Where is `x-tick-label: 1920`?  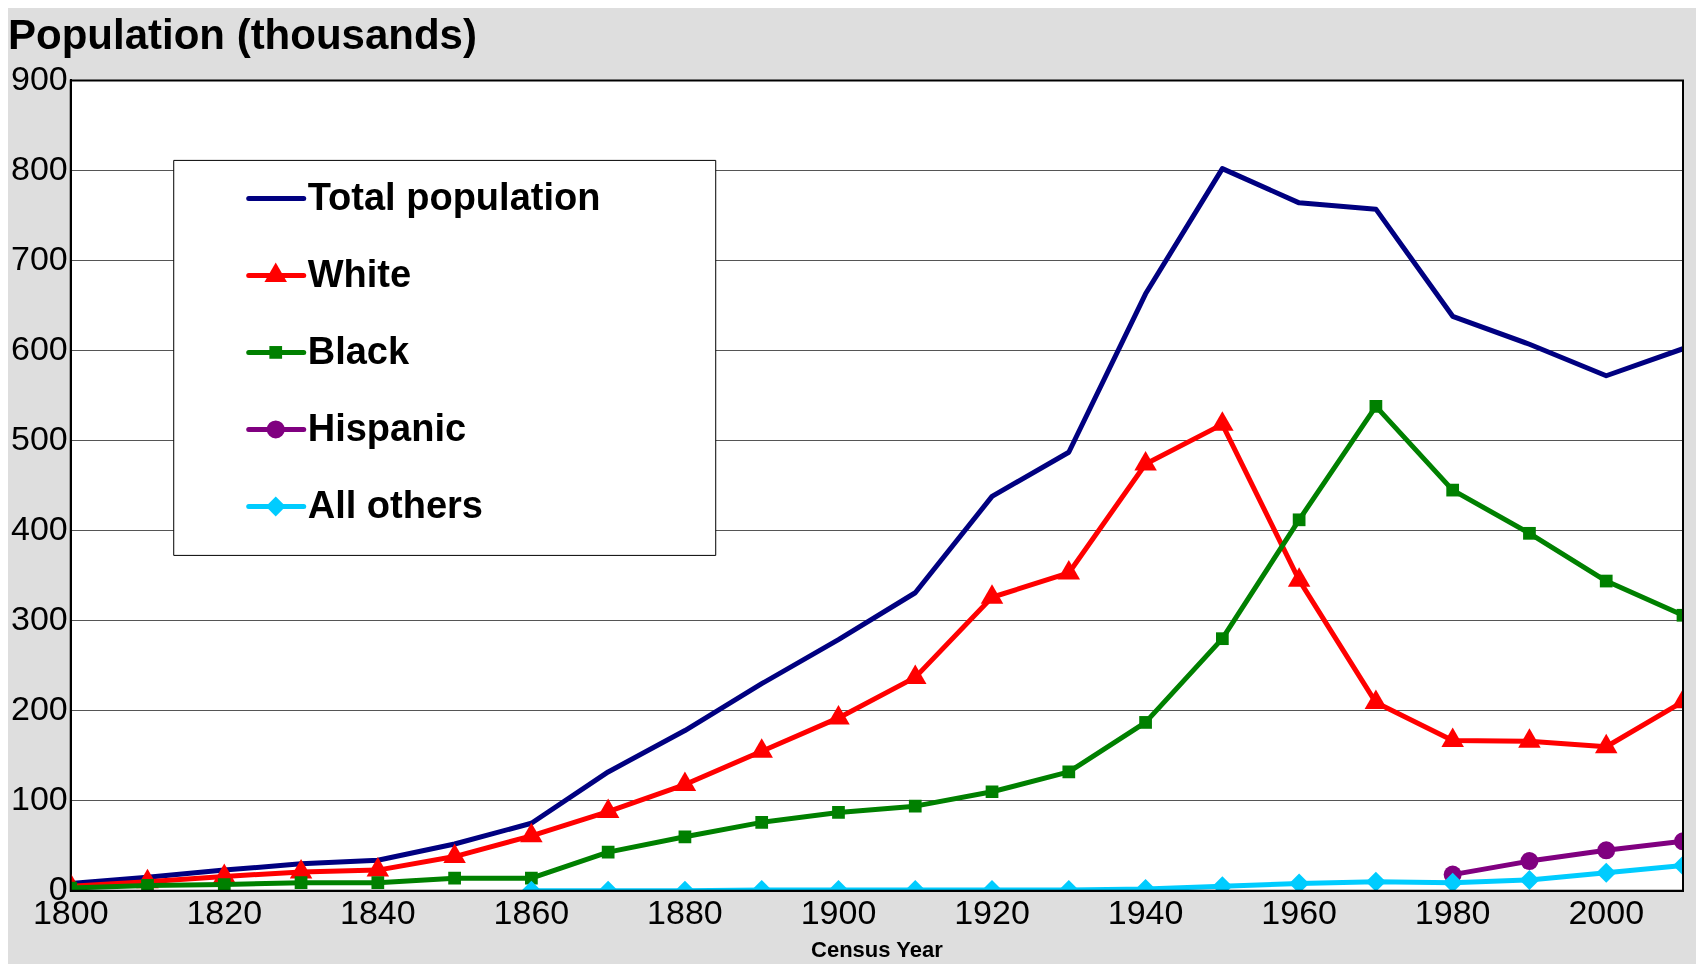
x-tick-label: 1920 is located at coordinates (992, 911).